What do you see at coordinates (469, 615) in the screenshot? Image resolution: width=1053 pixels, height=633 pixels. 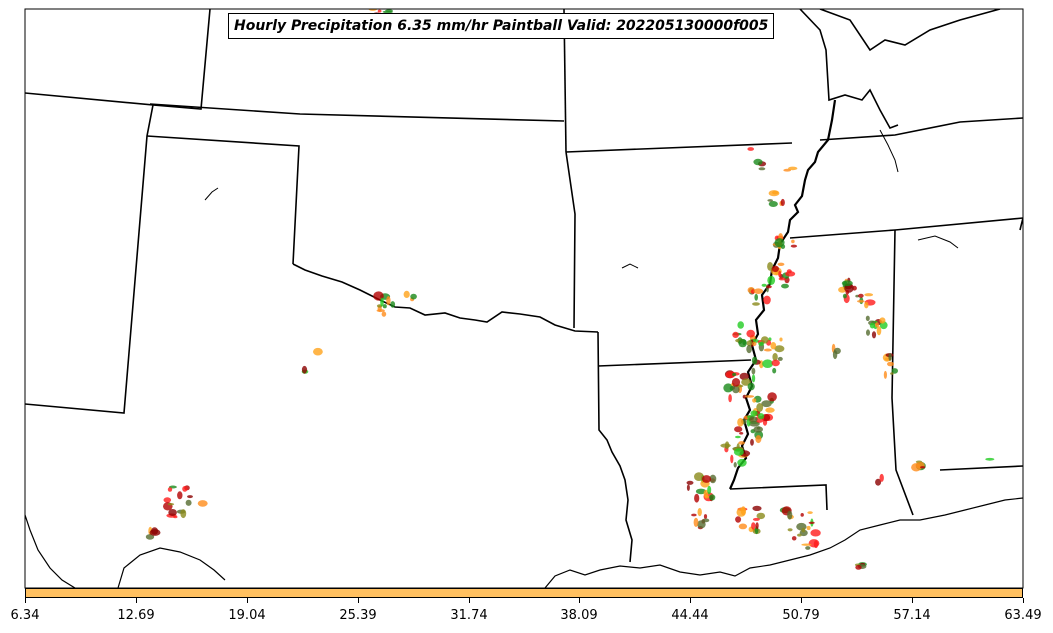 I see `colorbar-tick-label: 31.74` at bounding box center [469, 615].